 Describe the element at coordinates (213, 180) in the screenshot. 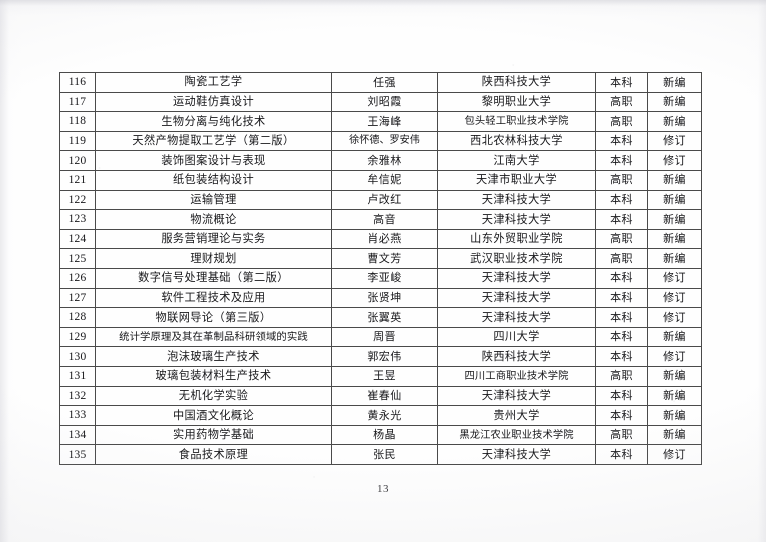

I see `textbook-title: 纸包装结构设计` at that location.